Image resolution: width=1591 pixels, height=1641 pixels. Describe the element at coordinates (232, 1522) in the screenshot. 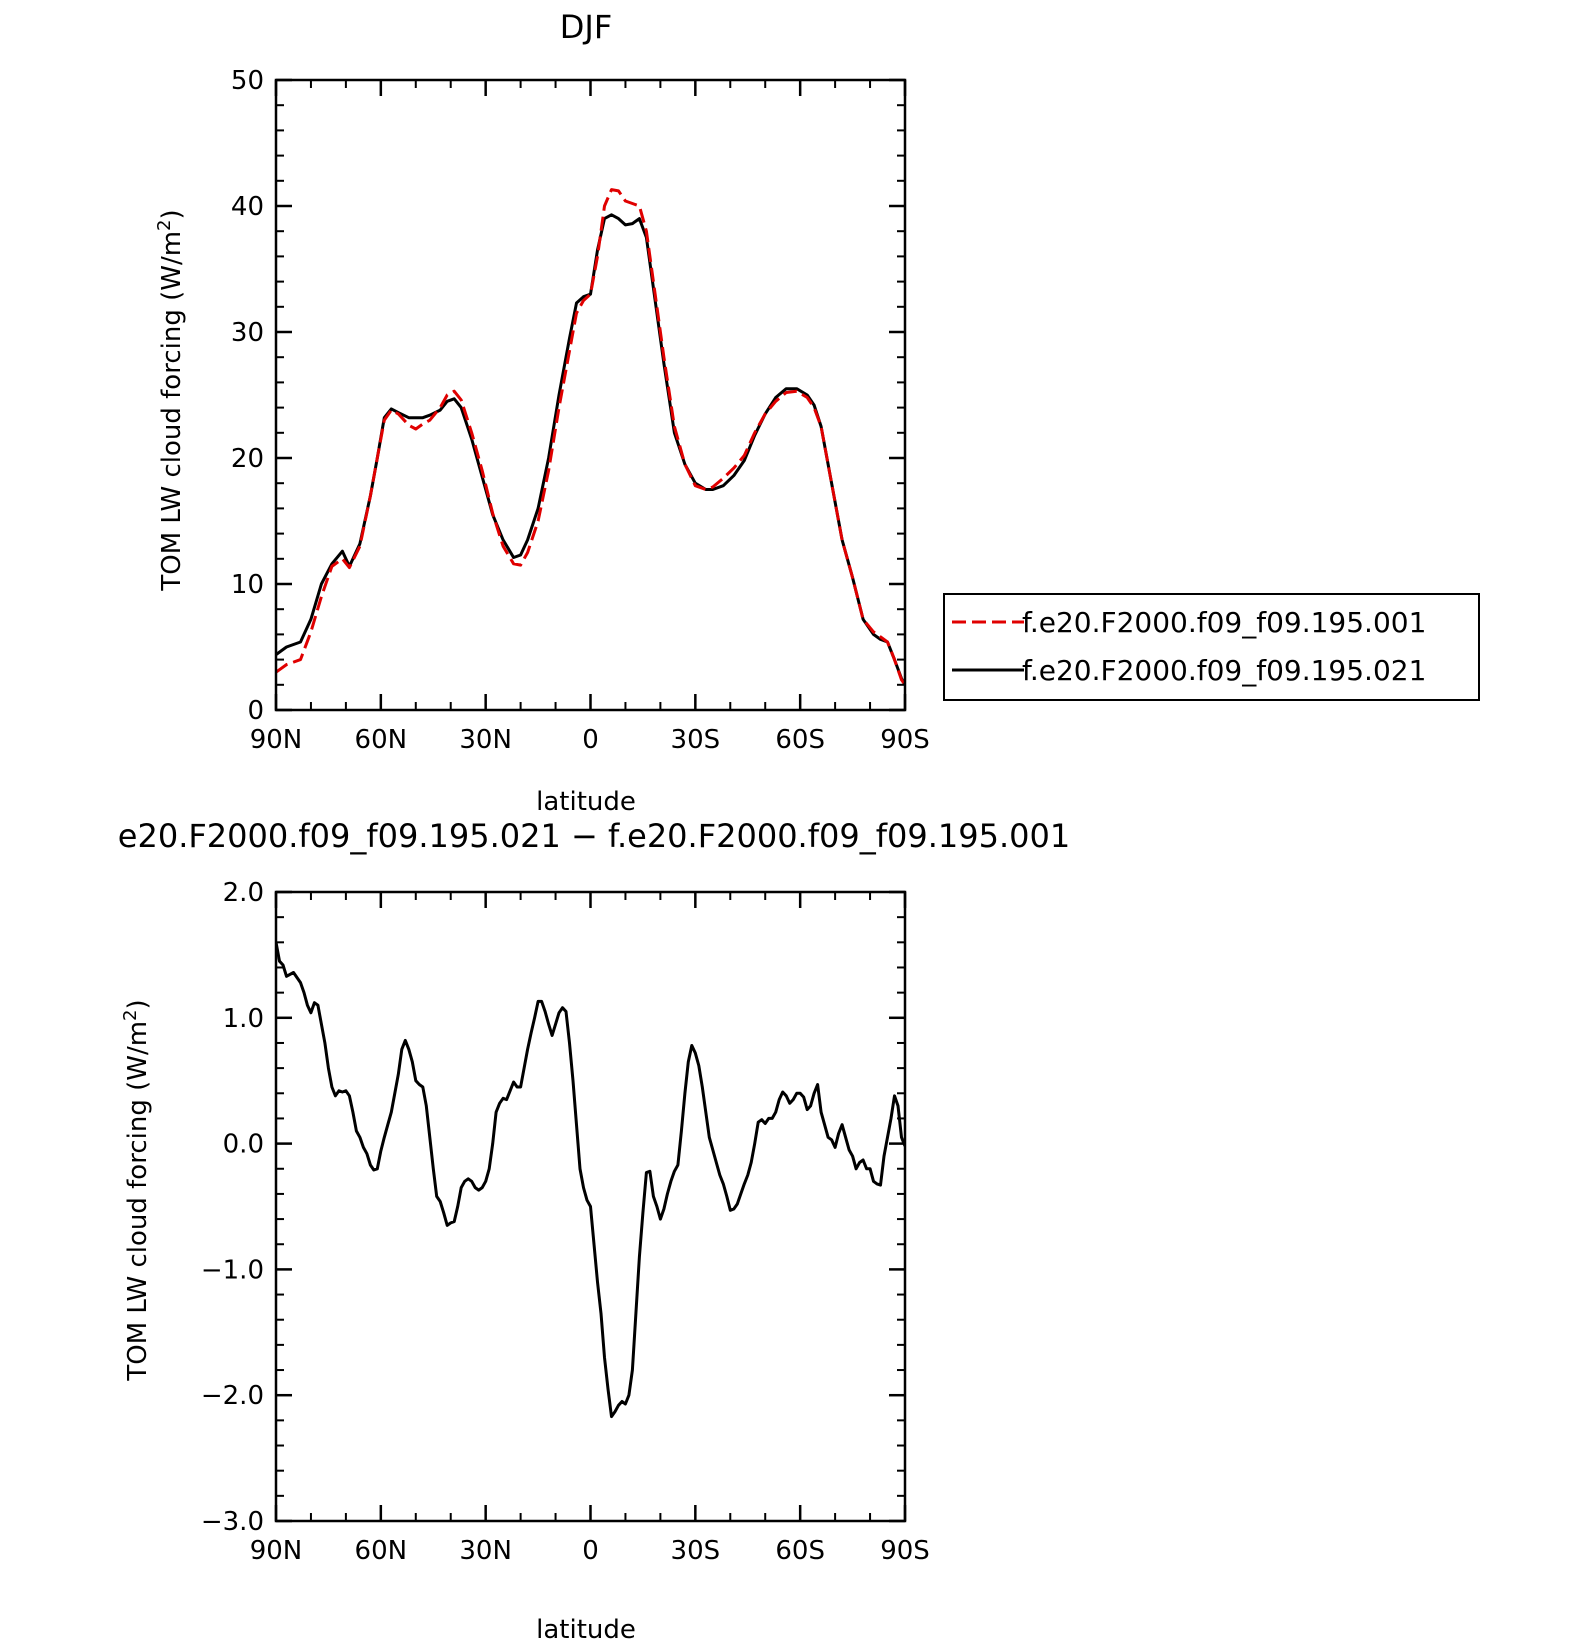

I see `y-tick-label-1-0: −3.0` at that location.